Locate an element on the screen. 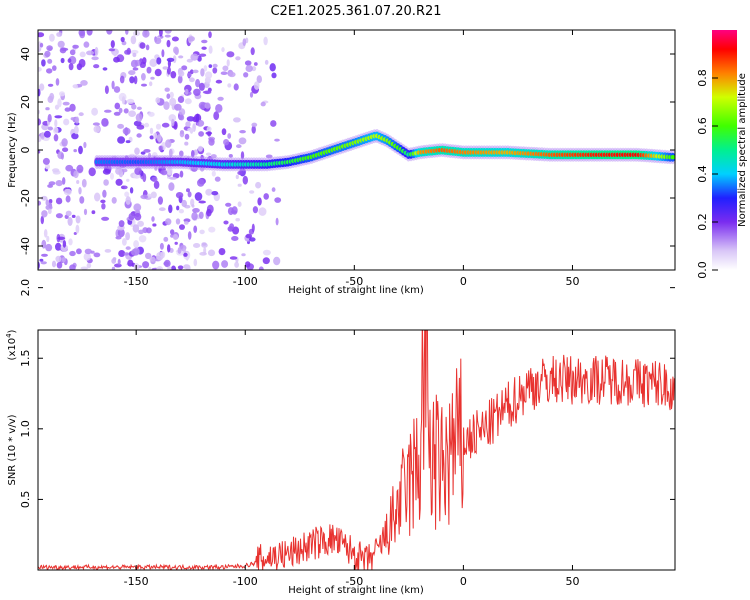 This screenshot has width=750, height=600. y-tick-label: 20 is located at coordinates (25, 102).